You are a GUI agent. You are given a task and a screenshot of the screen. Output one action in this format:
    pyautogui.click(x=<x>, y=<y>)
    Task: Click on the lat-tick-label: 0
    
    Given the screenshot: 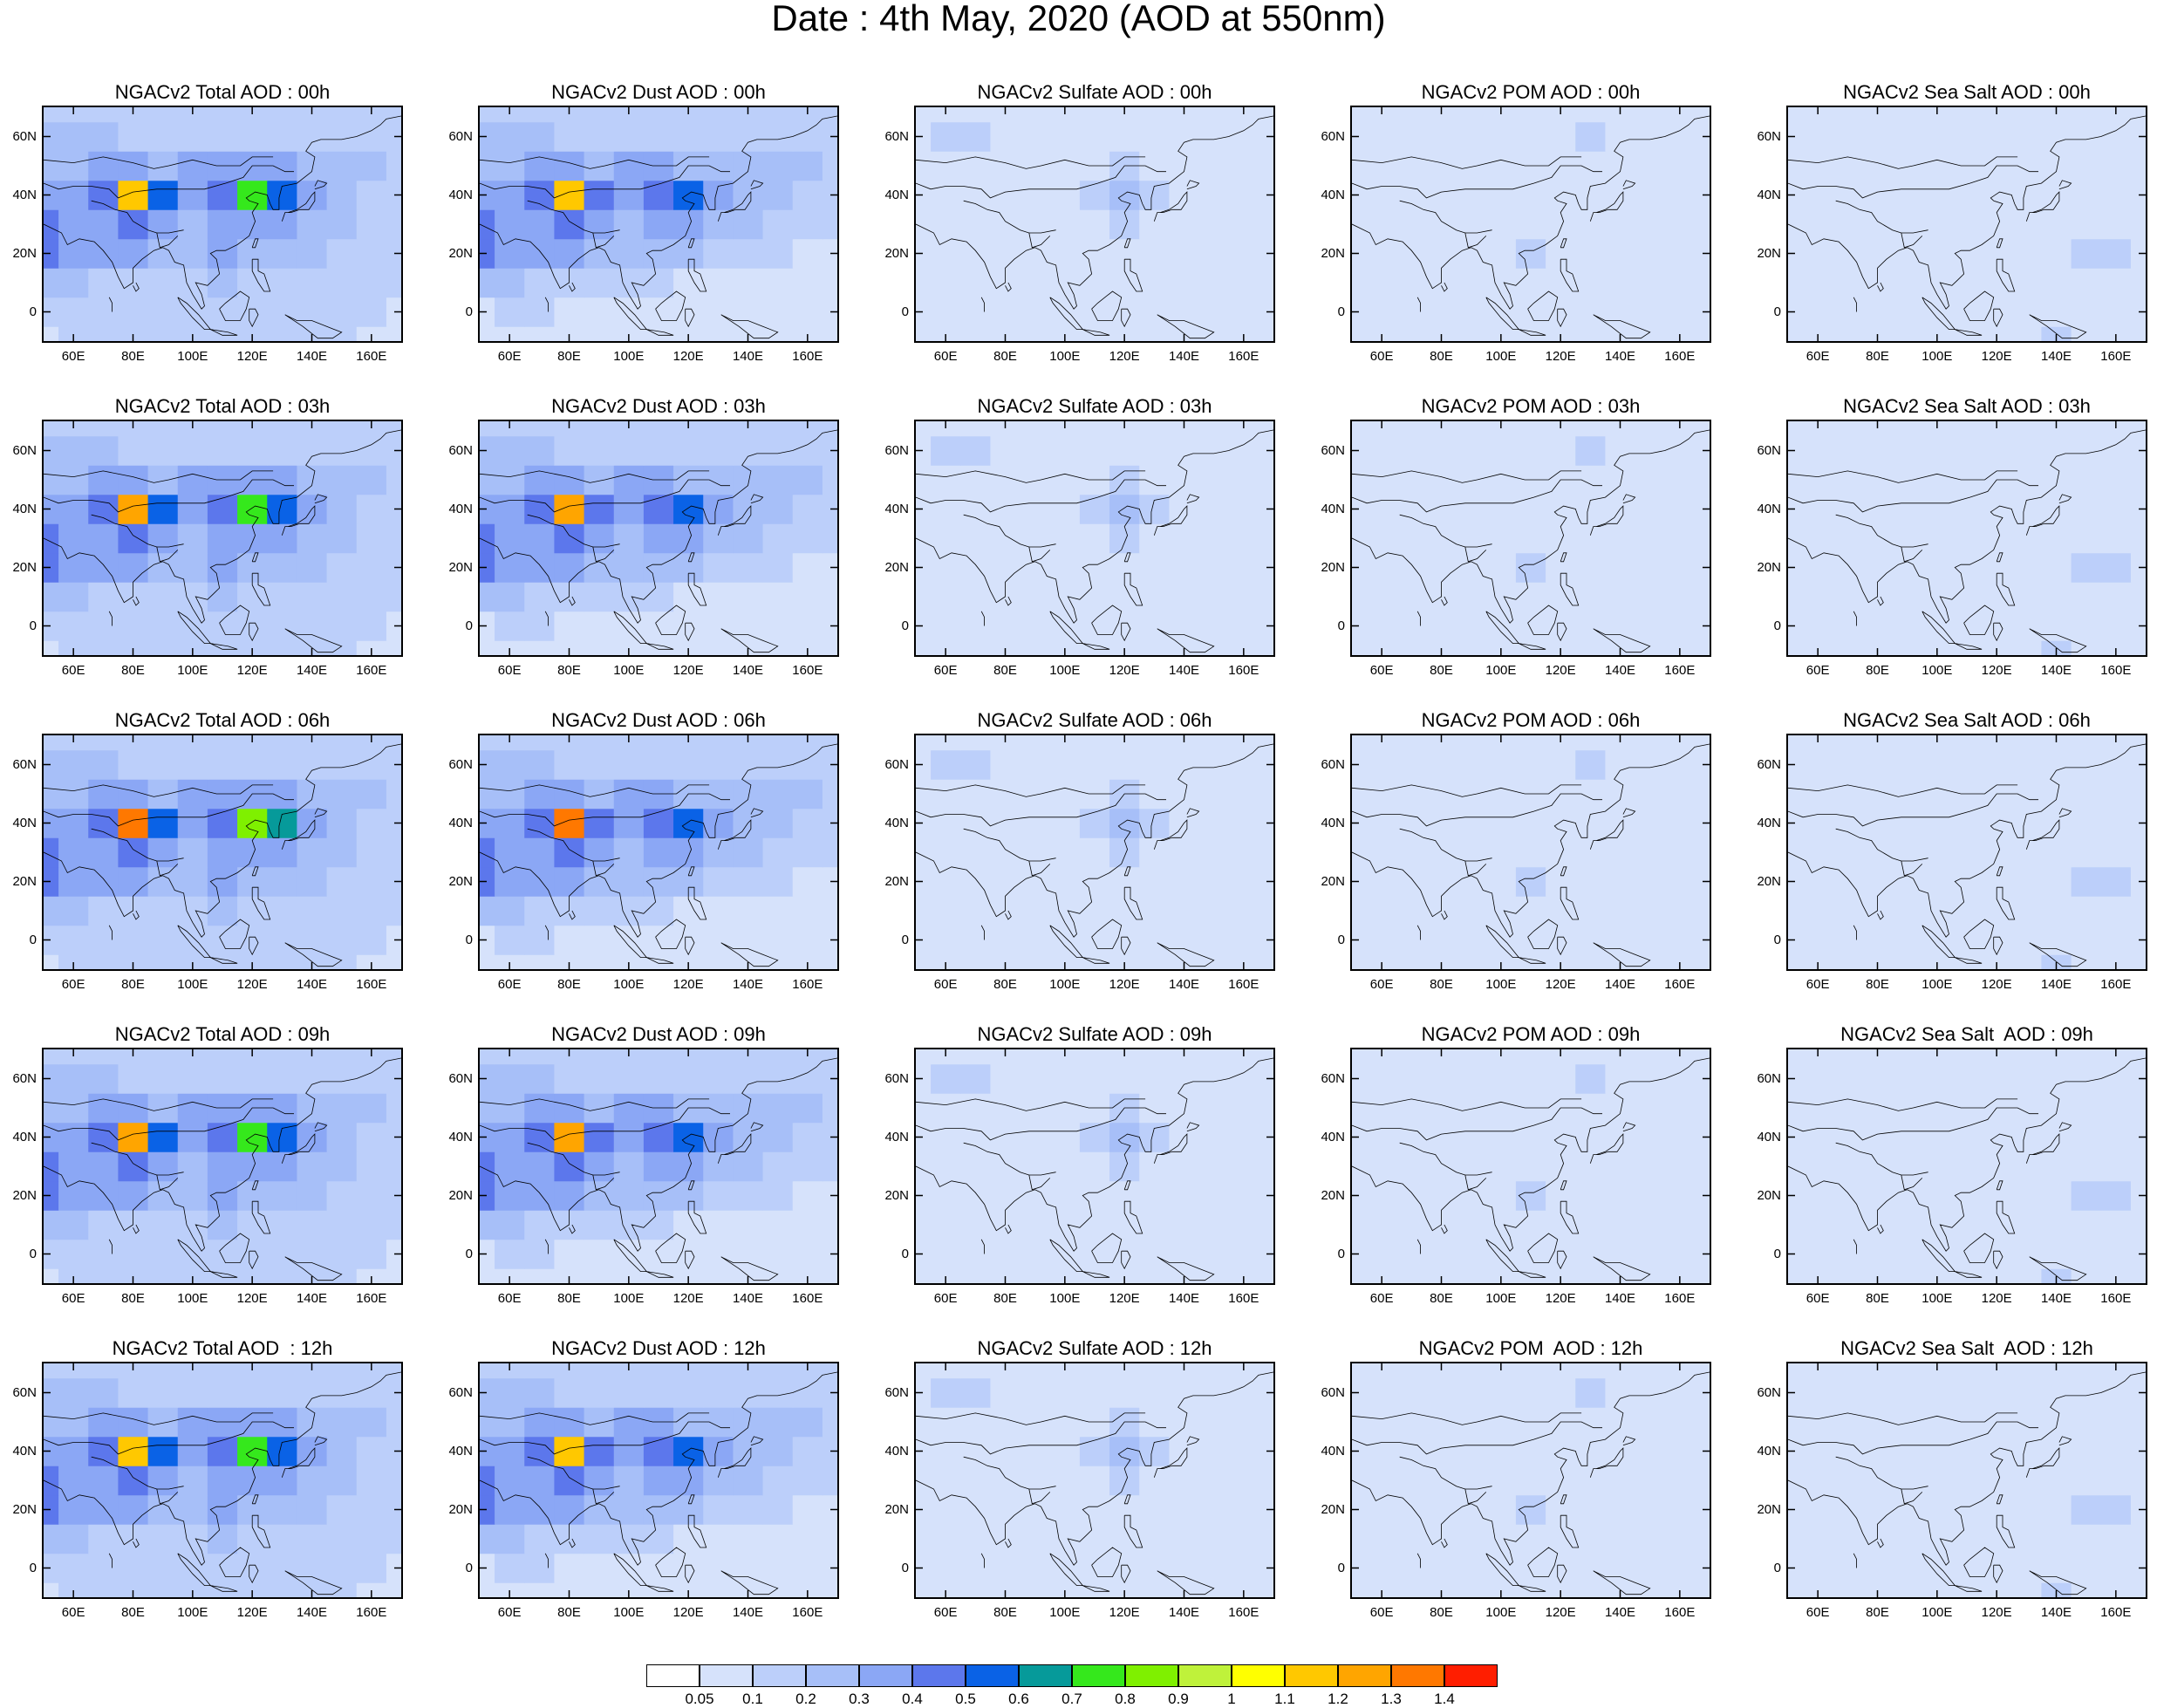 What is the action you would take?
    pyautogui.click(x=469, y=939)
    